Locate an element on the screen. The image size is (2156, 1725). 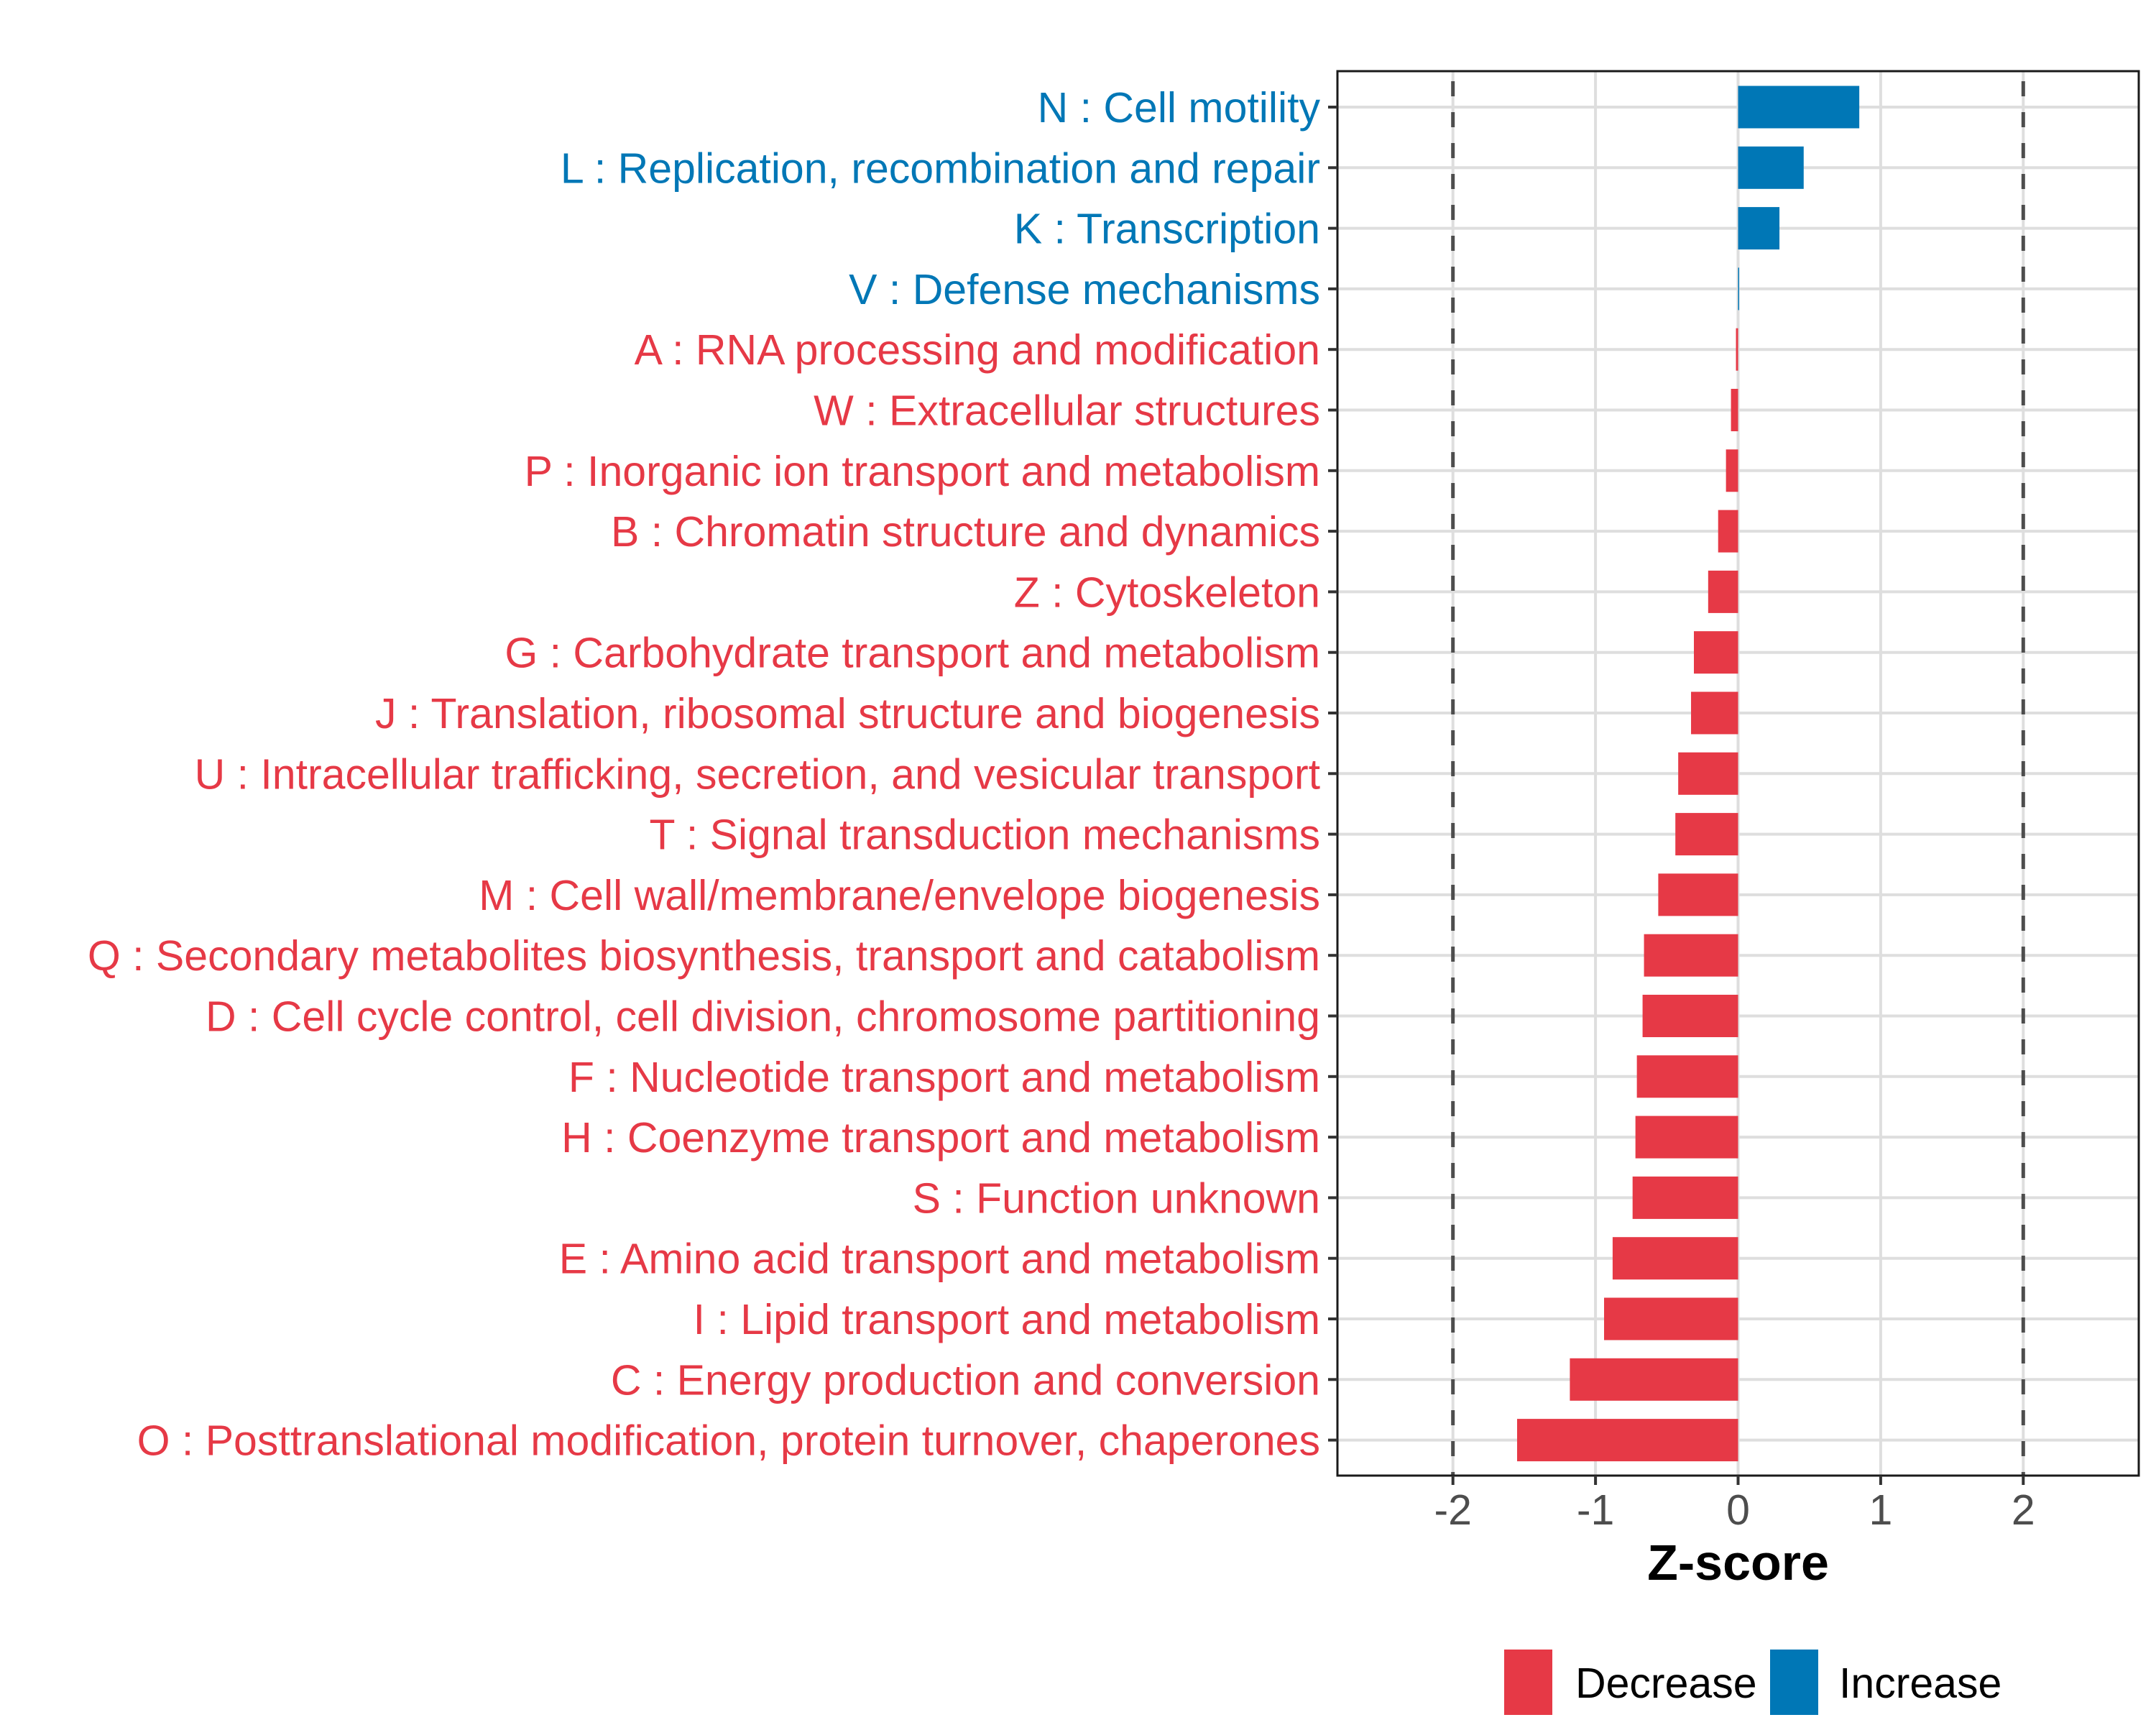
bar-d is located at coordinates (1690, 1016).